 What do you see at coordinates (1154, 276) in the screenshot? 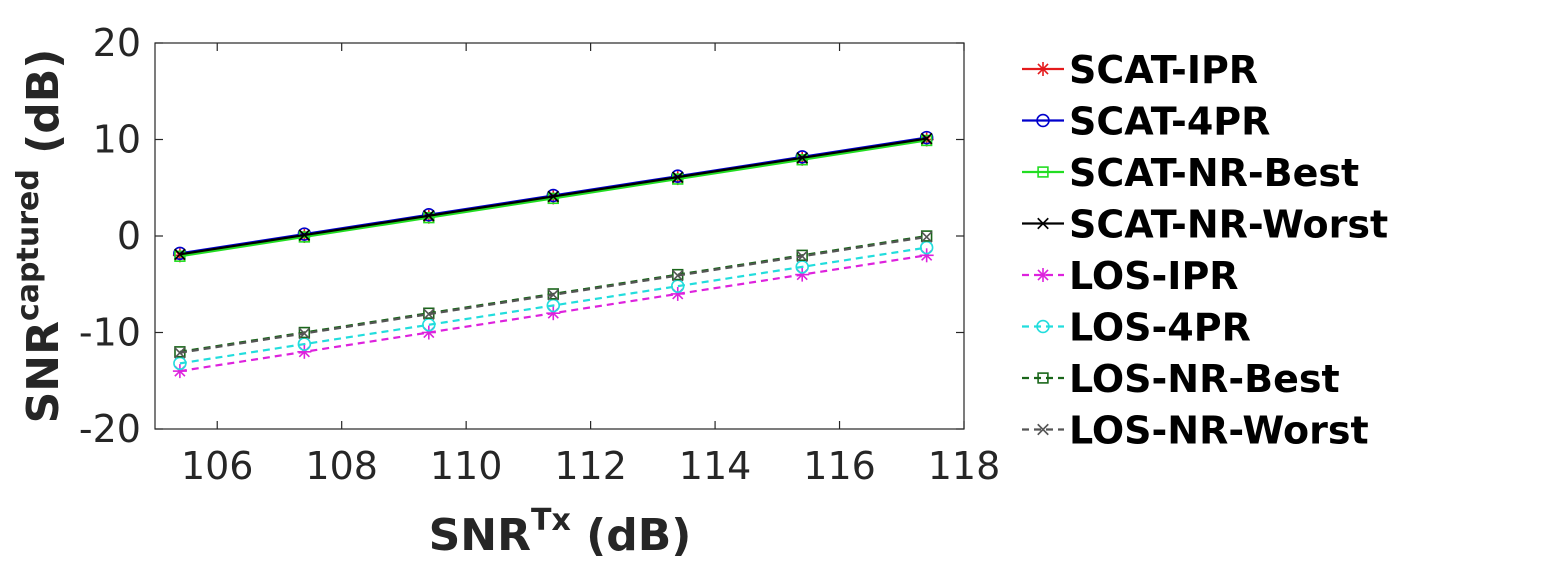
I see `legend-label: LOS-IPR` at bounding box center [1154, 276].